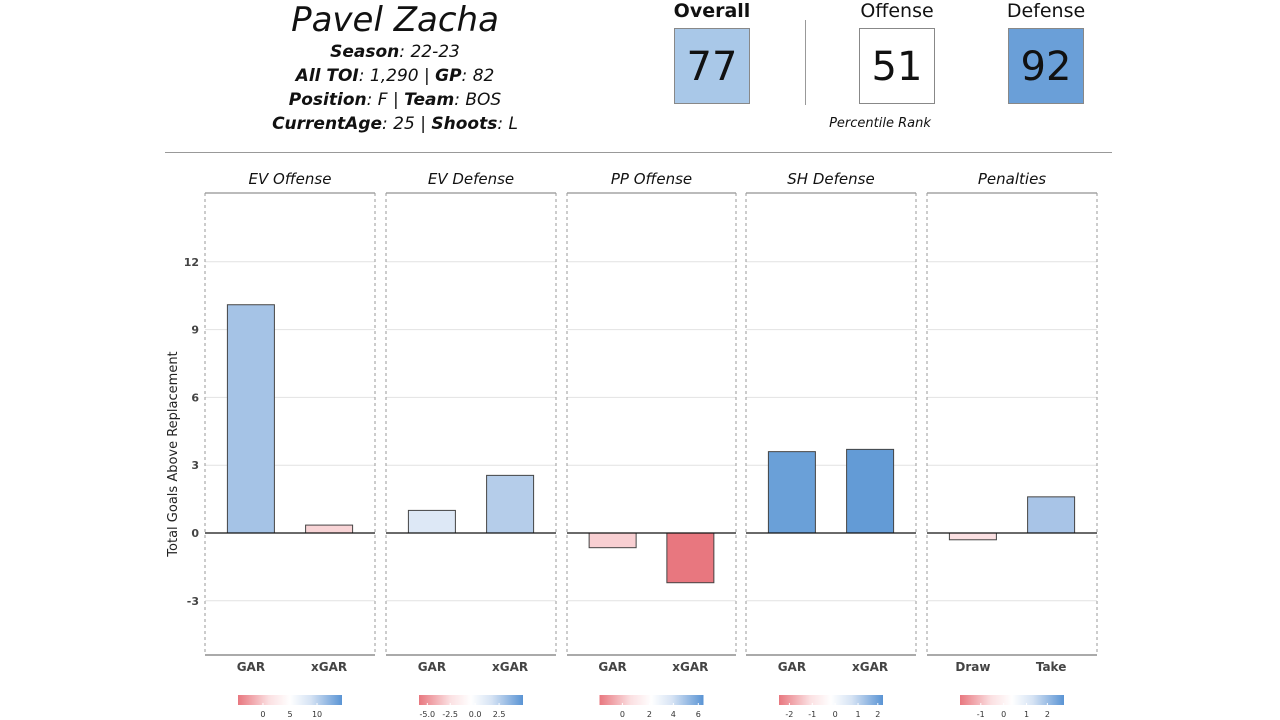  Describe the element at coordinates (290, 179) in the screenshot. I see `panel-title: EV Offense` at that location.